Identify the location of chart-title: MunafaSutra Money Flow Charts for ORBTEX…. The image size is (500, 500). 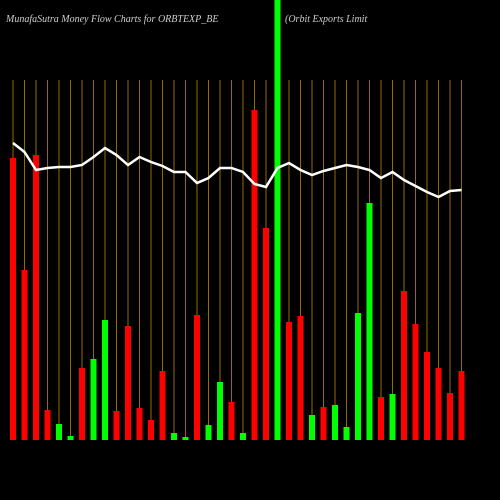
(112, 19).